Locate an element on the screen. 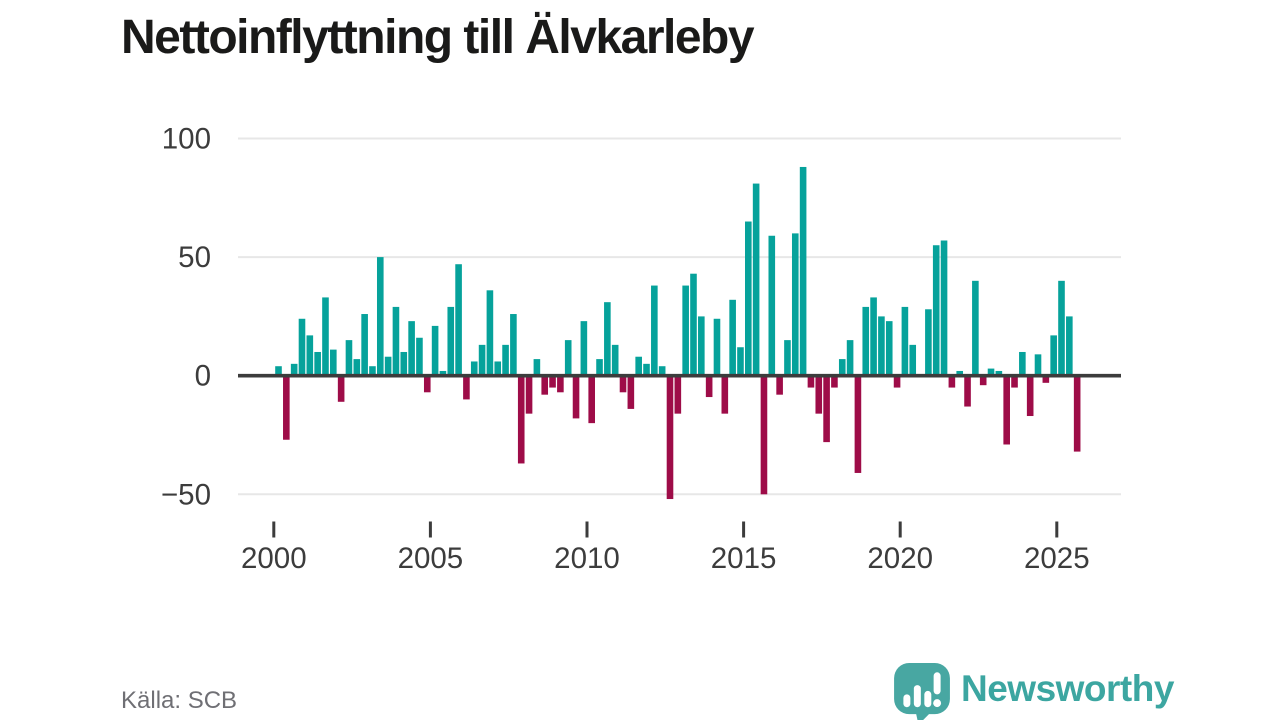 The height and width of the screenshot is (720, 1280). x-axis-label: 2005 is located at coordinates (431, 558).